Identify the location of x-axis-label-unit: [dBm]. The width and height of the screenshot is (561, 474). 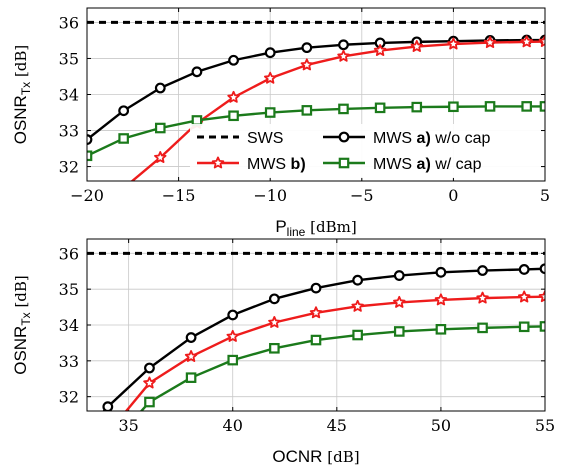
(330, 227).